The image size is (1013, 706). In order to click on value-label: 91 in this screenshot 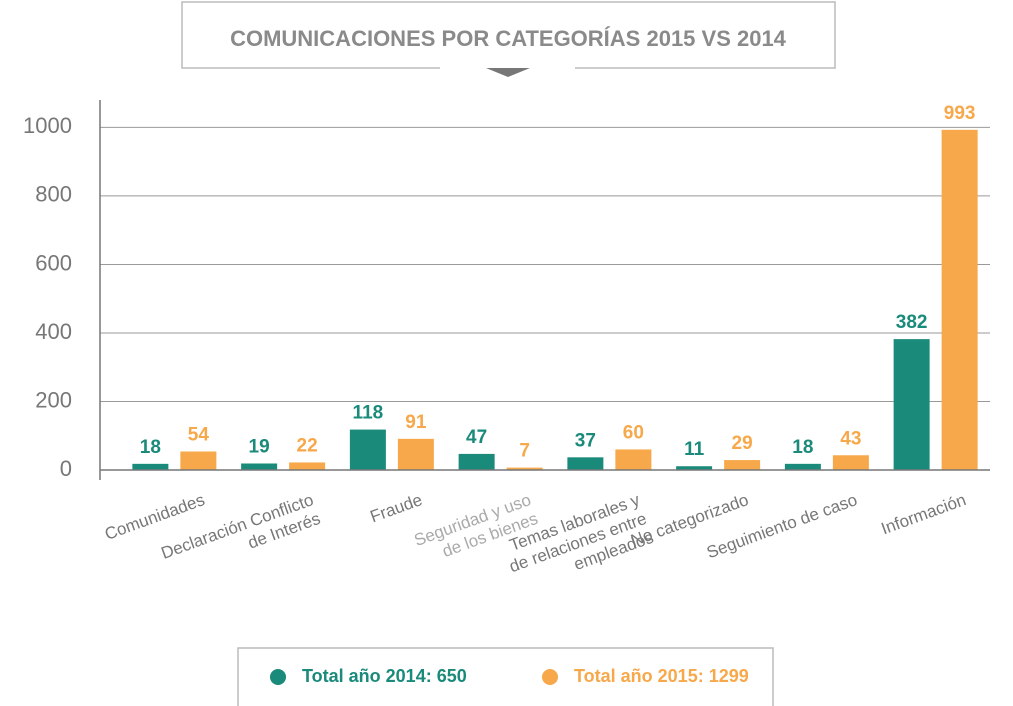, I will do `click(416, 422)`.